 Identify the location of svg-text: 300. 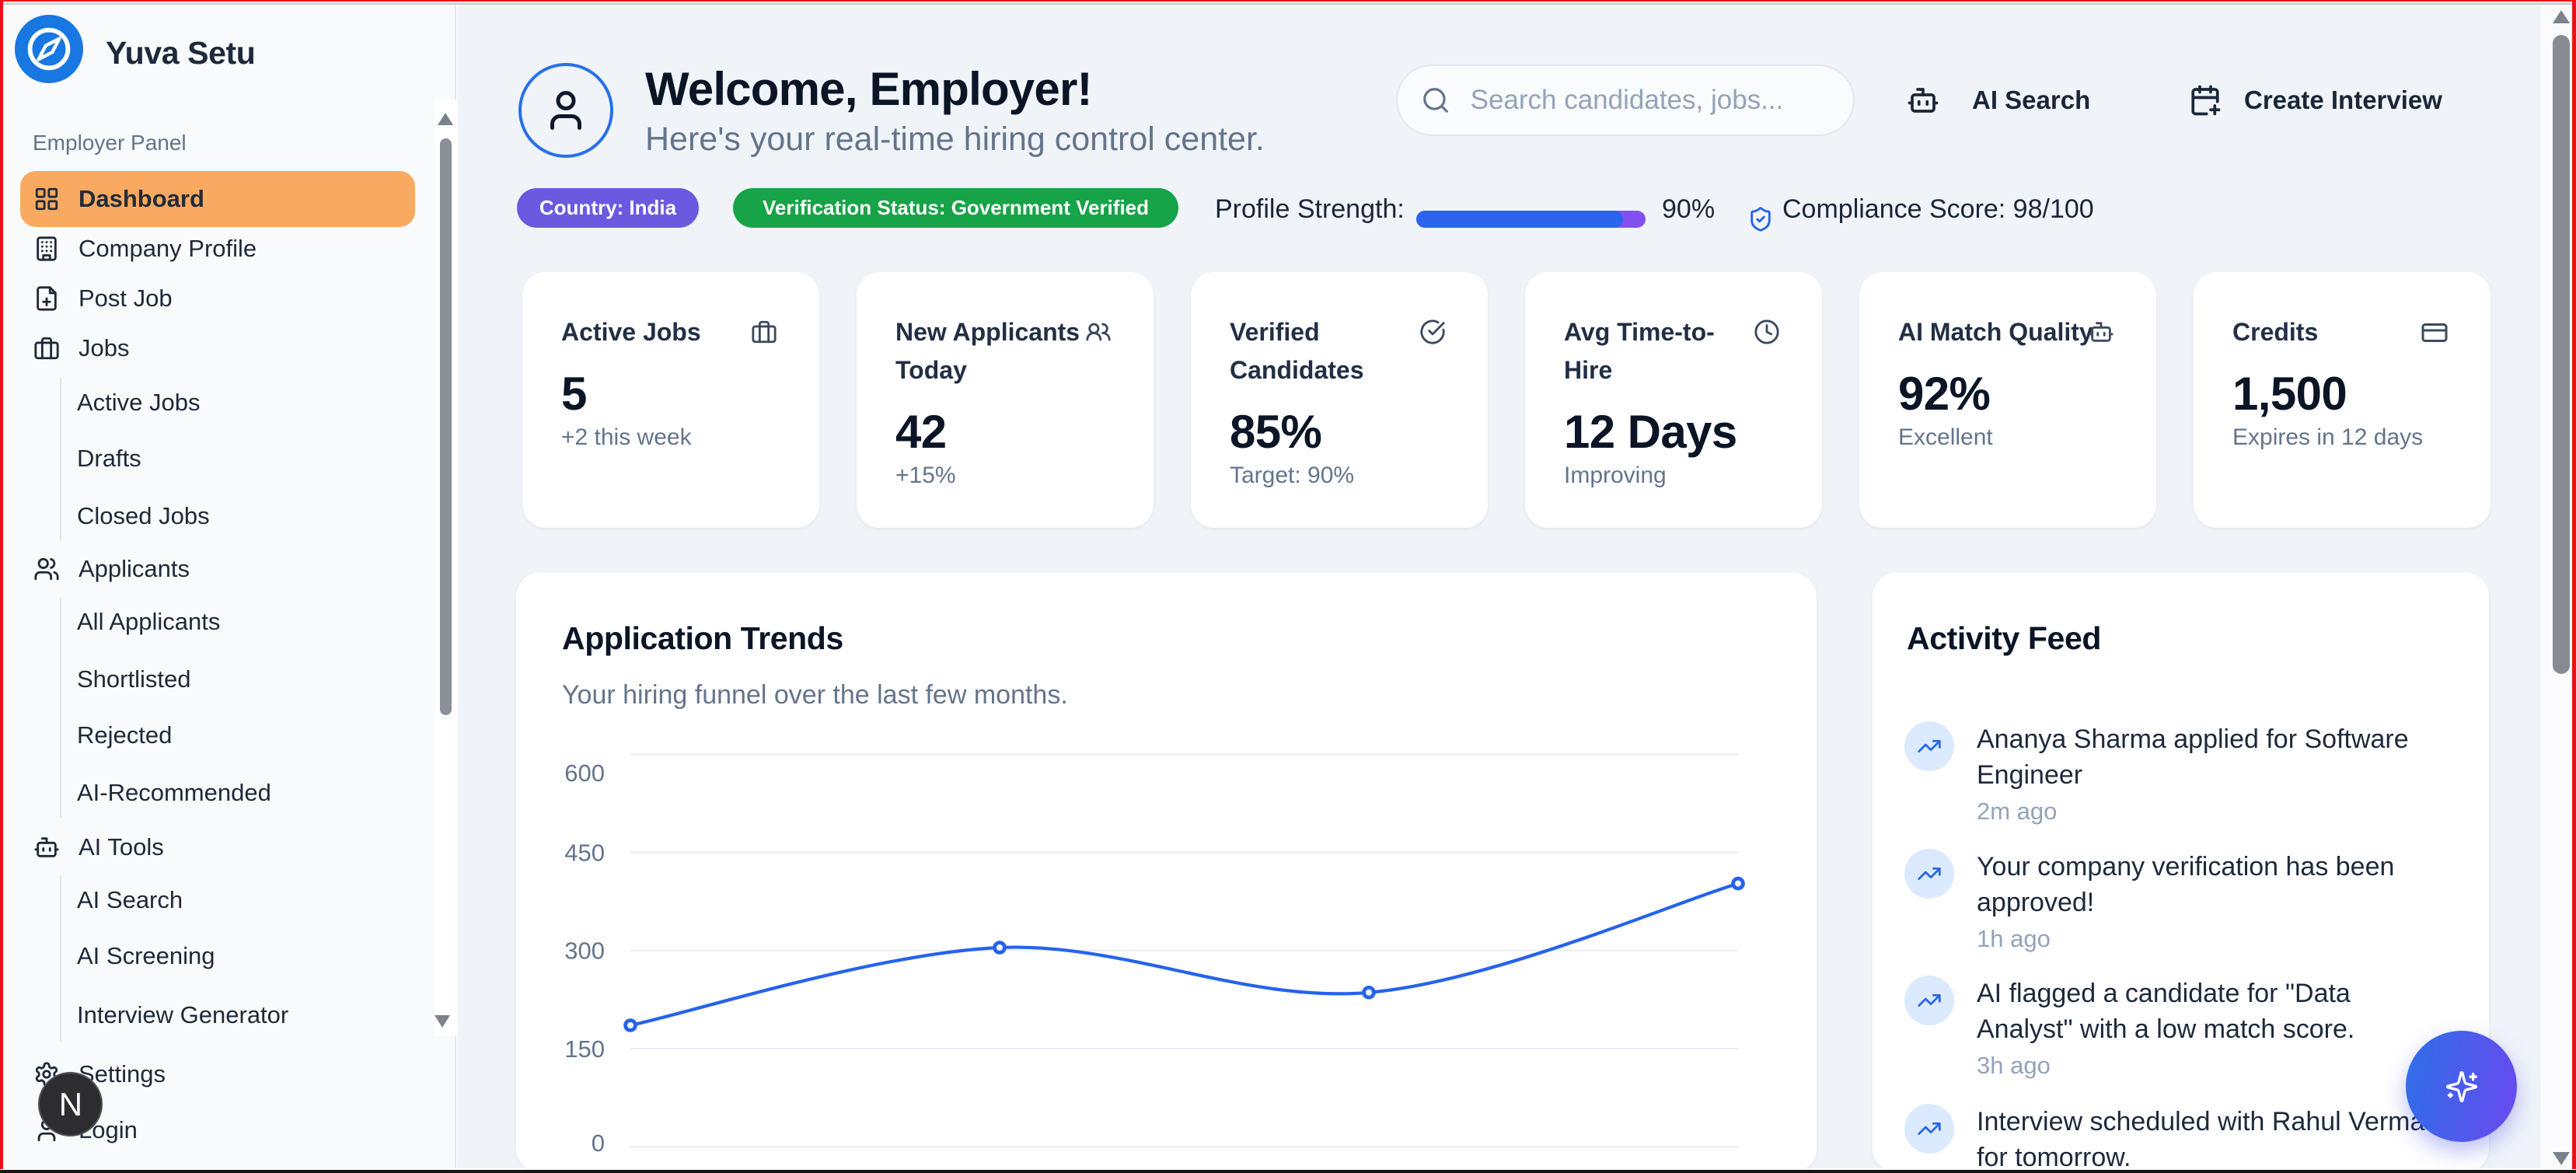
(585, 951).